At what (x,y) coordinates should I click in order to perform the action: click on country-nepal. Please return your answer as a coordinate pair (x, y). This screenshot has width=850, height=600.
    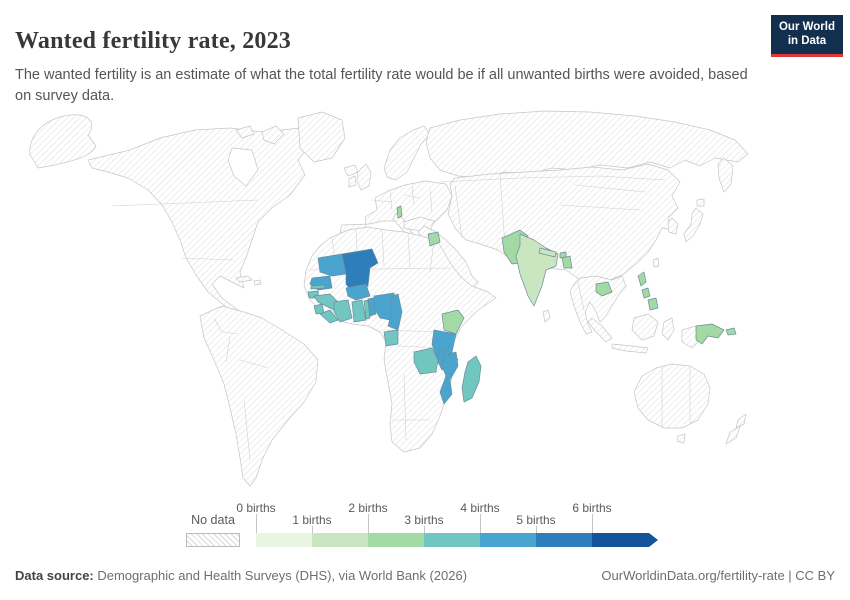
    Looking at the image, I should click on (547, 252).